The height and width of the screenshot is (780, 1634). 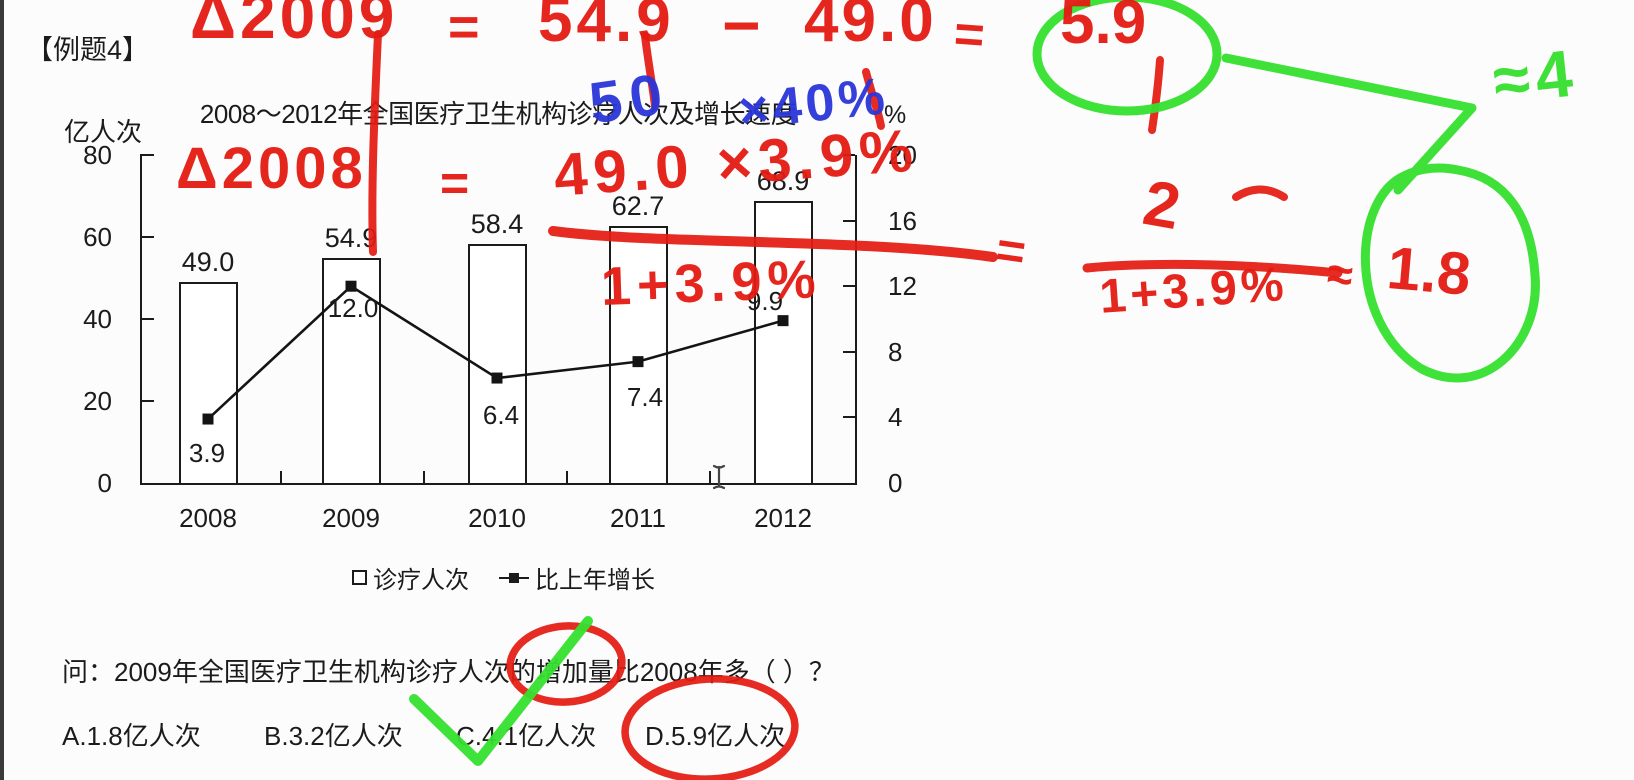 I want to click on legend-line-label: 比上年增长, so click(x=595, y=580).